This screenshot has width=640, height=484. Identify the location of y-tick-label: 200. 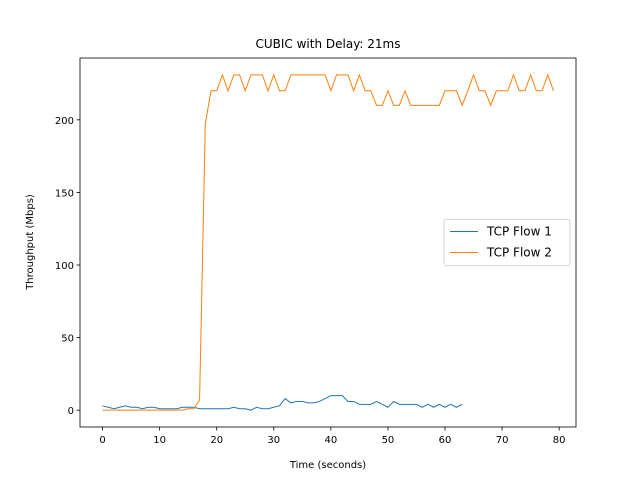
(64, 121).